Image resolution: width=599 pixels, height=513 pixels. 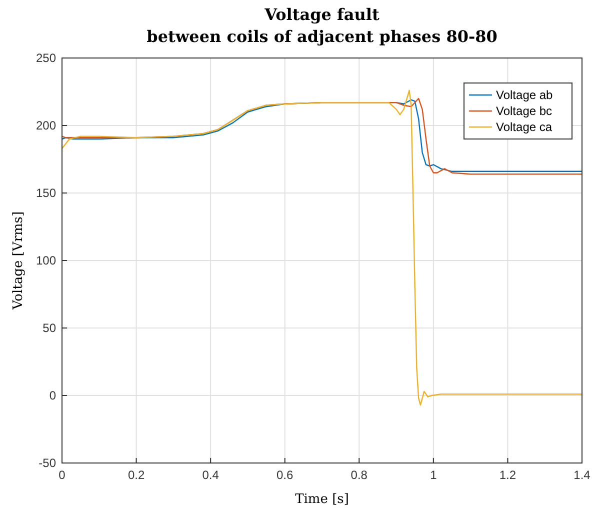 What do you see at coordinates (322, 25) in the screenshot?
I see `chart-title: Voltage fault between coils of adjacent phases 80-80` at bounding box center [322, 25].